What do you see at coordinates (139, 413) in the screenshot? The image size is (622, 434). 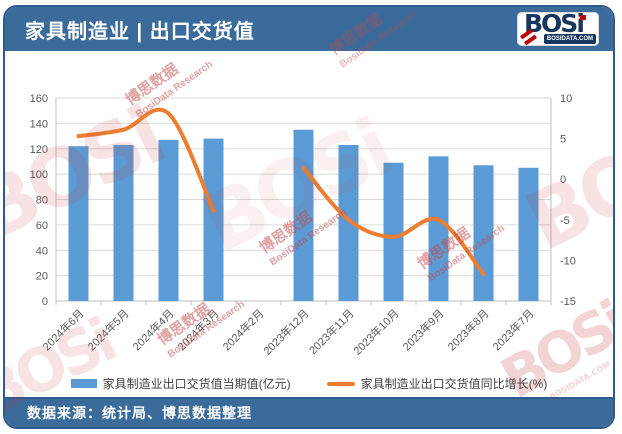 I see `data-source-note: 数据来源：统计局、博思数据整理` at bounding box center [139, 413].